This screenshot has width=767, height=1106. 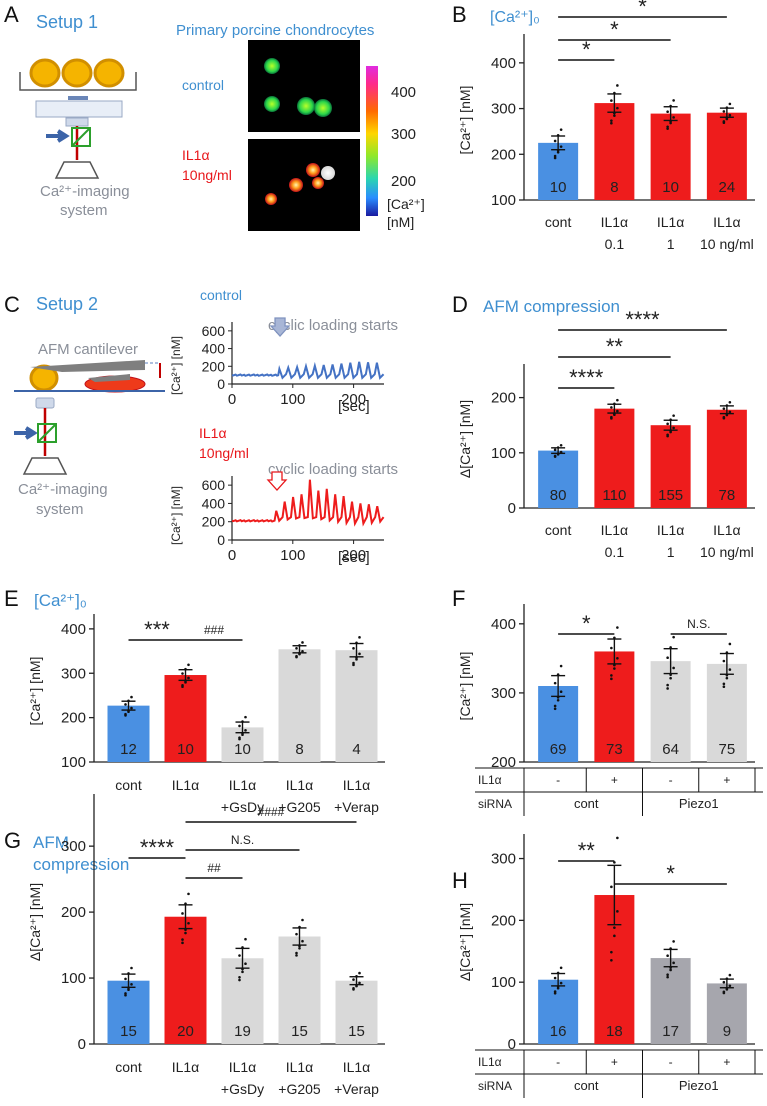 What do you see at coordinates (60, 509) in the screenshot?
I see `setup2-system-label-2: system` at bounding box center [60, 509].